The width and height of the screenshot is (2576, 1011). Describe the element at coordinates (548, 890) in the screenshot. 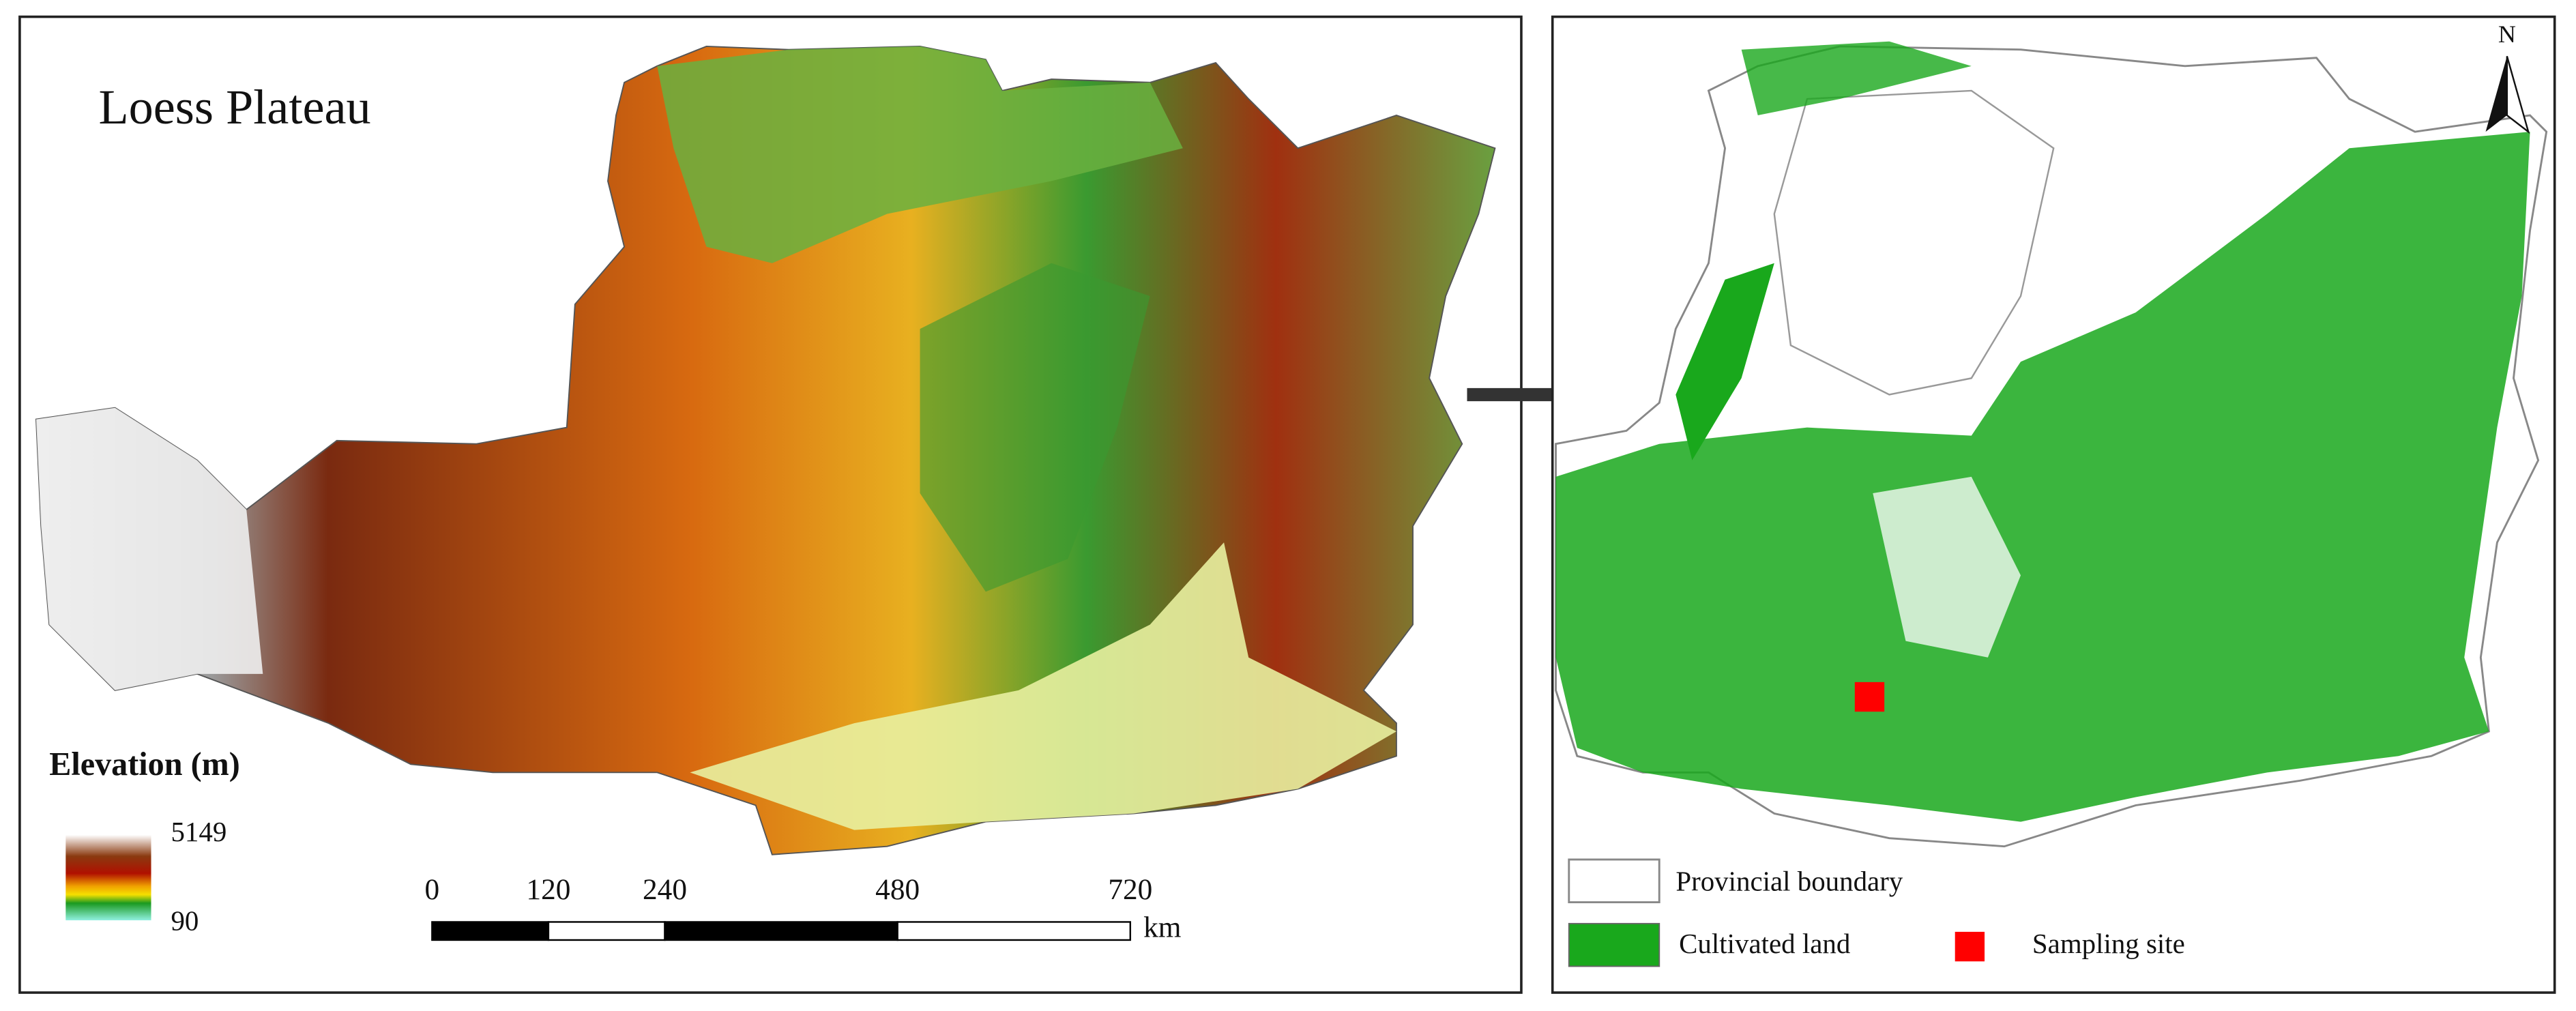

I see `scale-label: 120` at that location.